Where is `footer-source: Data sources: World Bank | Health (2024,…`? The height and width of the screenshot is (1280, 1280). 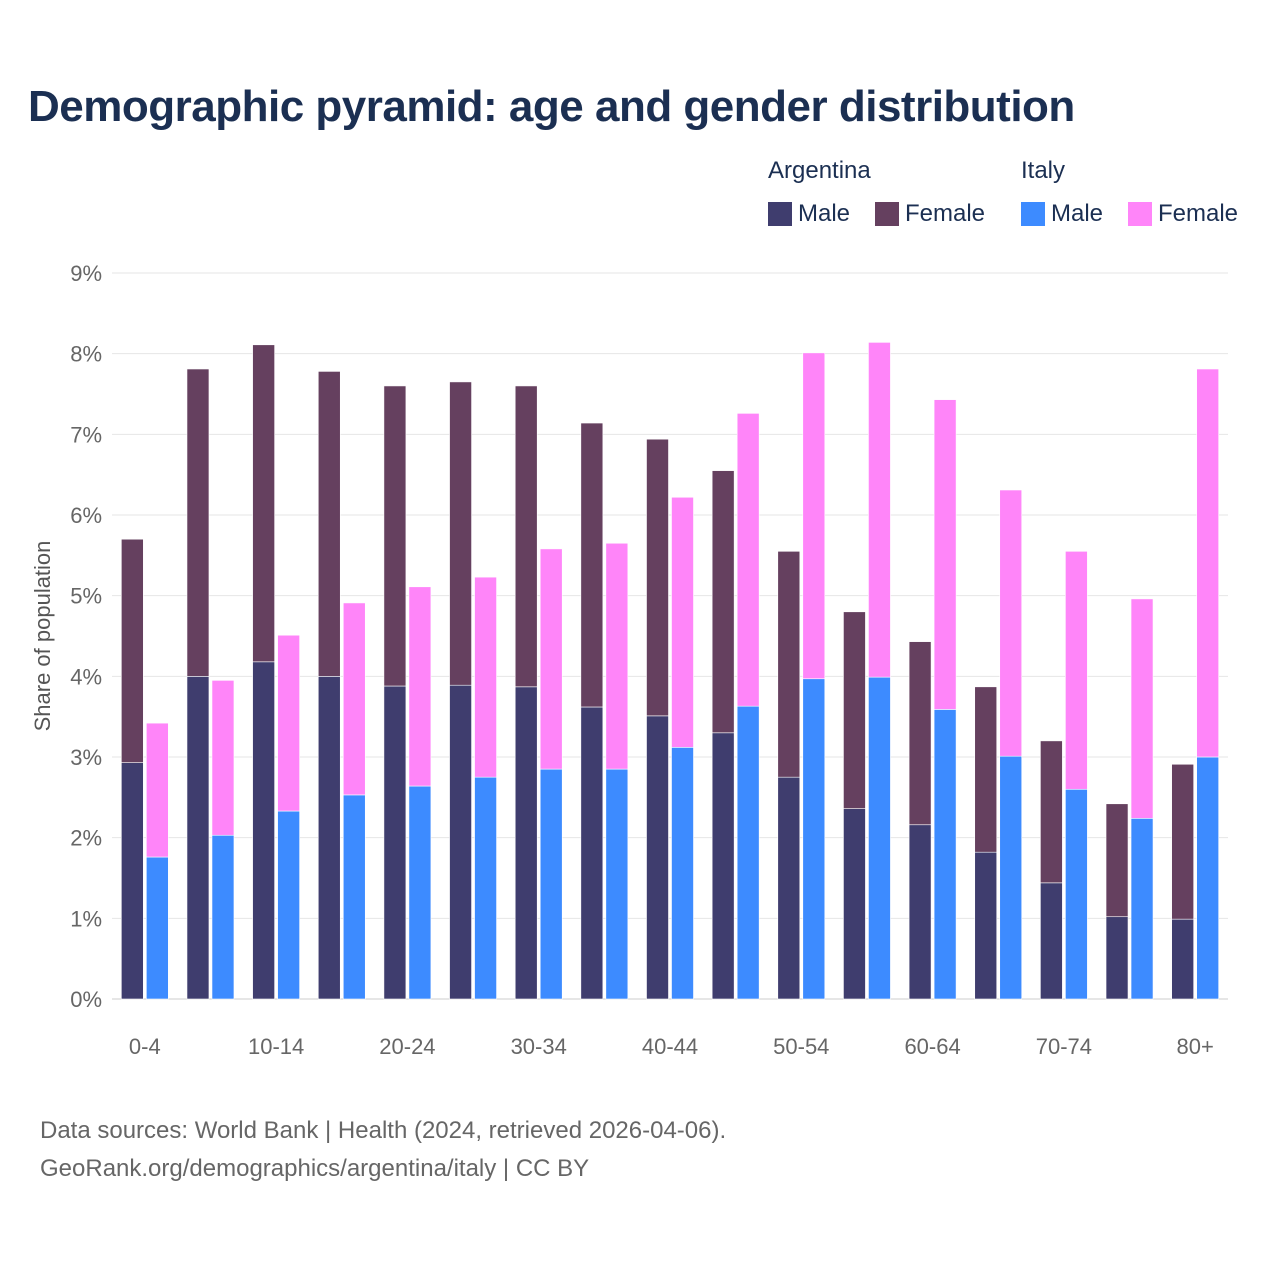
footer-source: Data sources: World Bank | Health (2024,… is located at coordinates (383, 1130).